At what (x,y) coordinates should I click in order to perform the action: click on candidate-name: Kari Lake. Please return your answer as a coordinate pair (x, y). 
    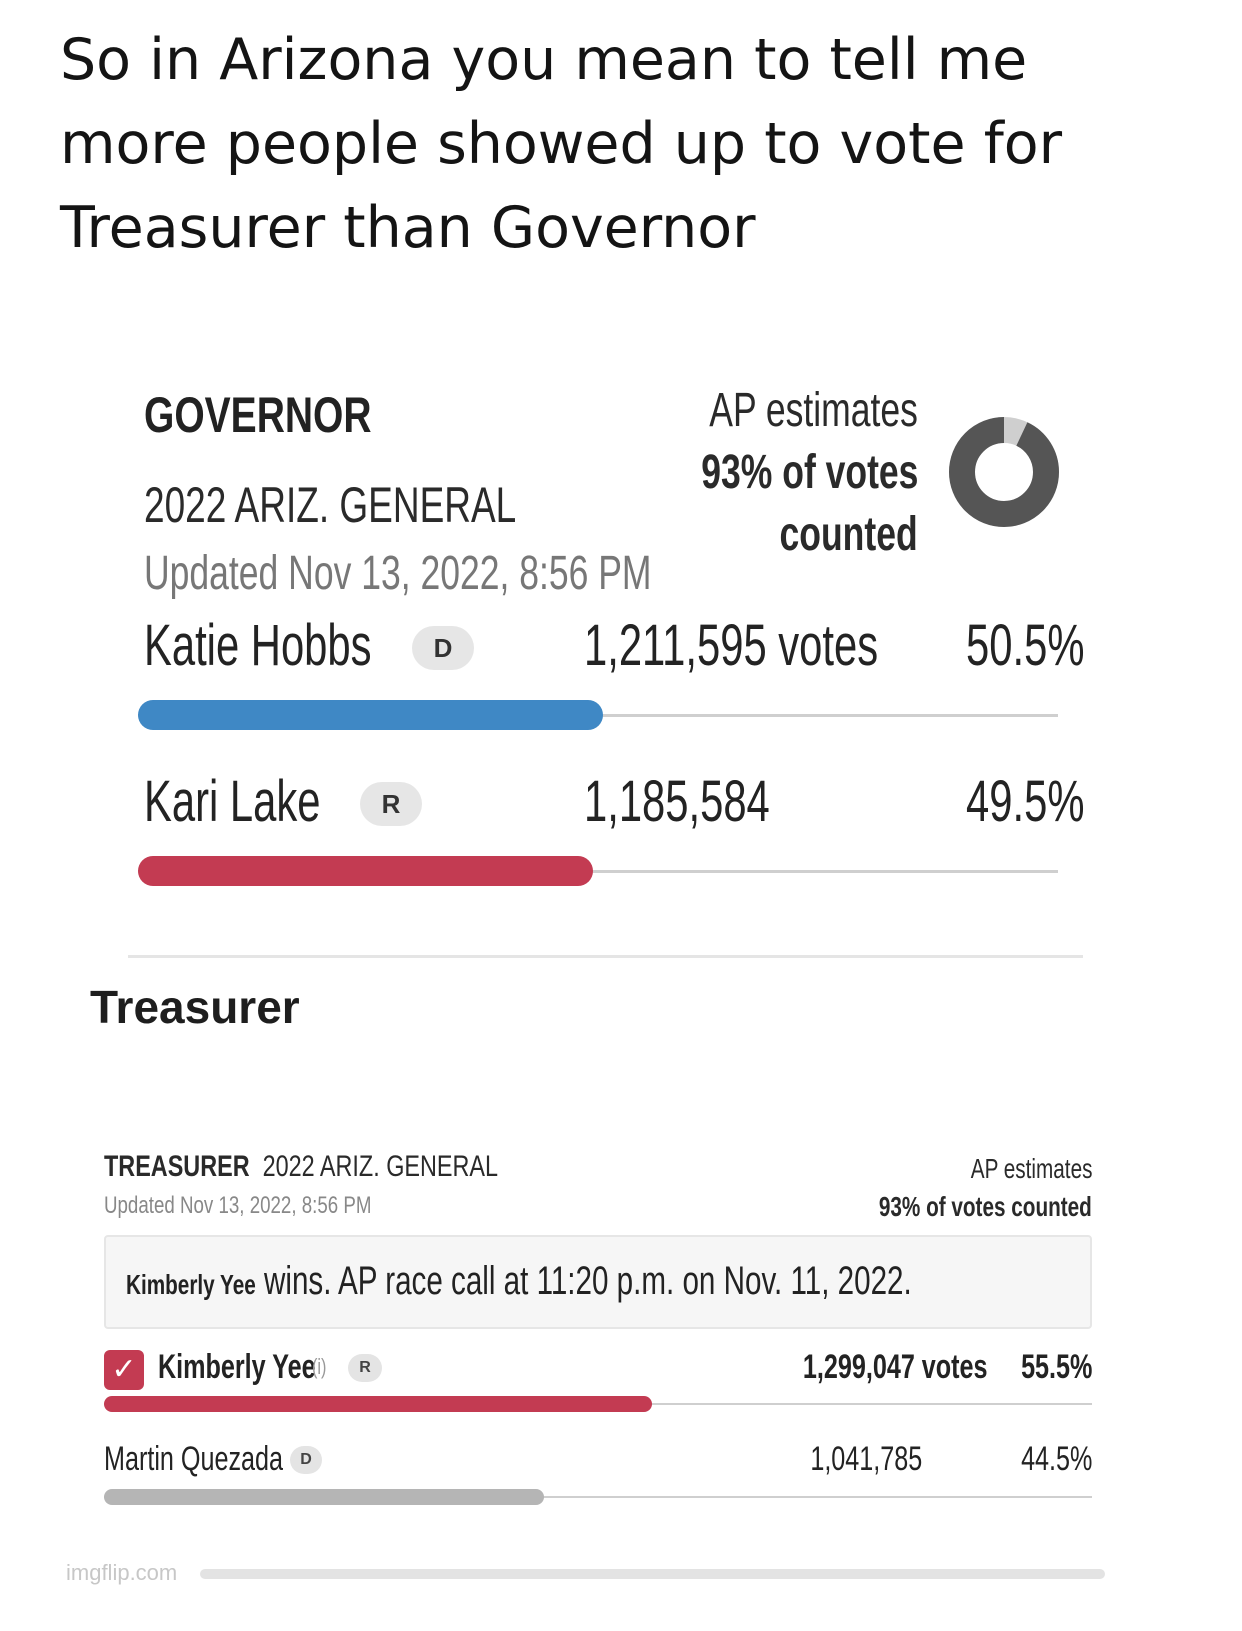
    Looking at the image, I should click on (232, 801).